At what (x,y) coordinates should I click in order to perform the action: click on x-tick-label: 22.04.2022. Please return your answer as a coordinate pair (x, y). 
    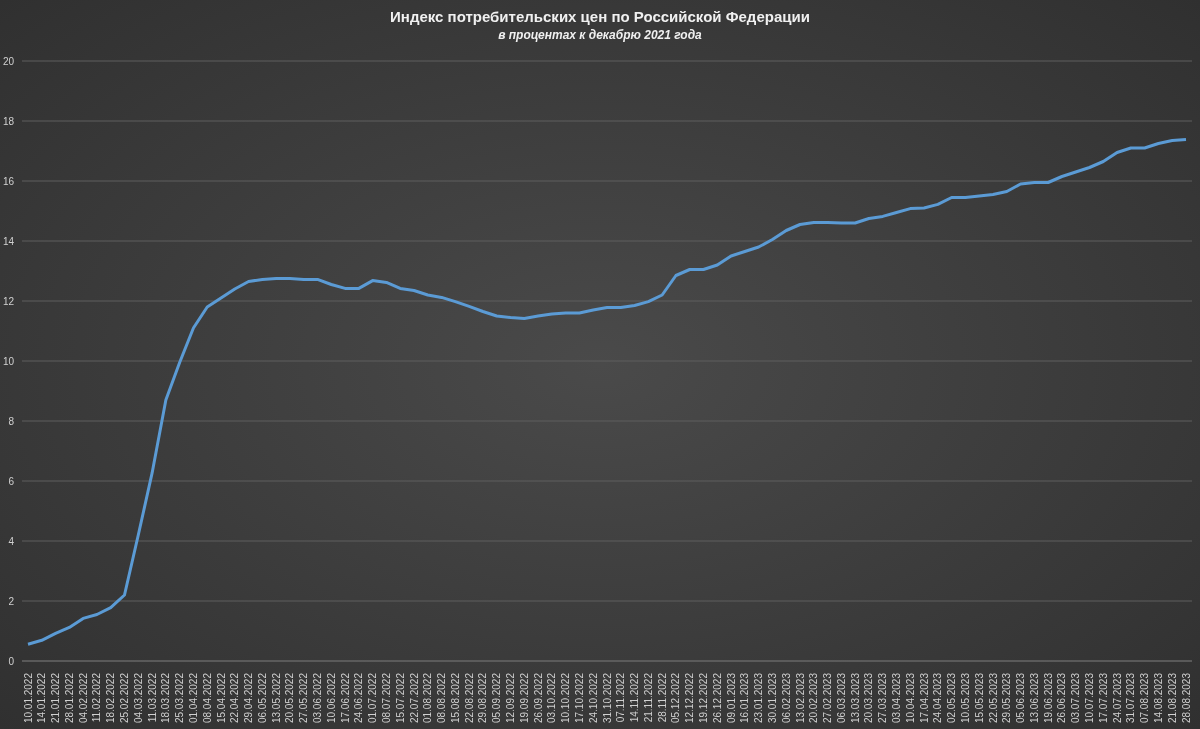
    Looking at the image, I should click on (235, 698).